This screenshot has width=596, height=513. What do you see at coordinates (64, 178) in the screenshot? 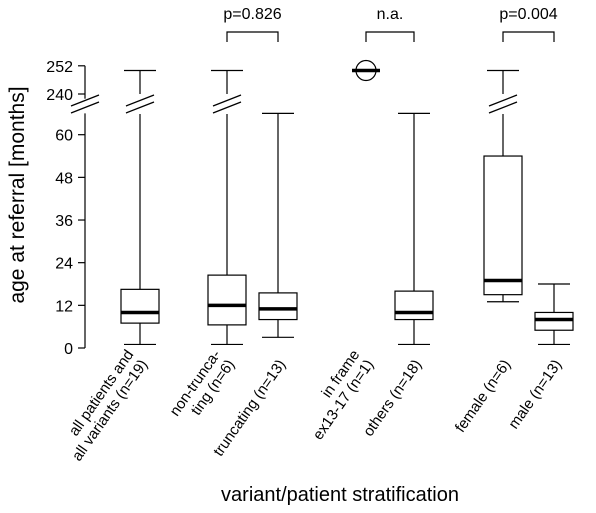
I see `y-tick-label: 48` at bounding box center [64, 178].